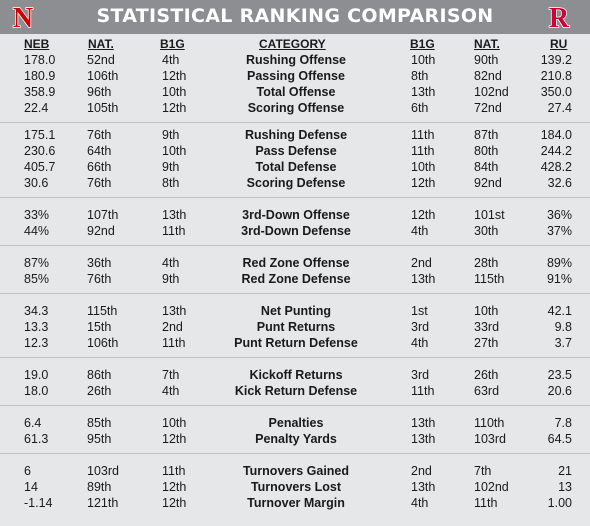  Describe the element at coordinates (295, 108) in the screenshot. I see `stat-row: 22.4 105th 12th Scoring Offense 6th 72nd 27.4` at that location.